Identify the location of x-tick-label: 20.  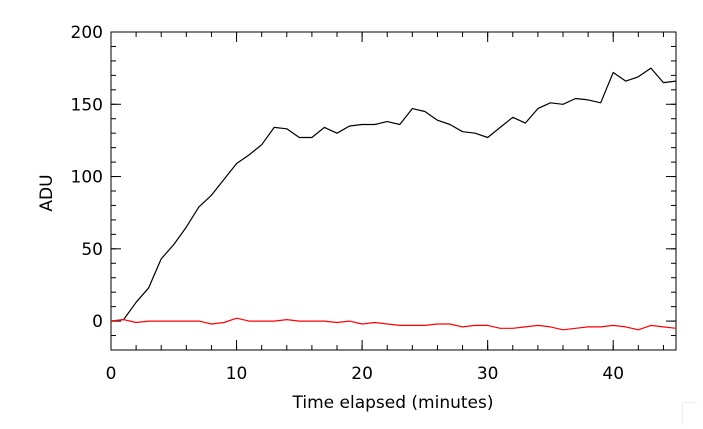
(362, 374).